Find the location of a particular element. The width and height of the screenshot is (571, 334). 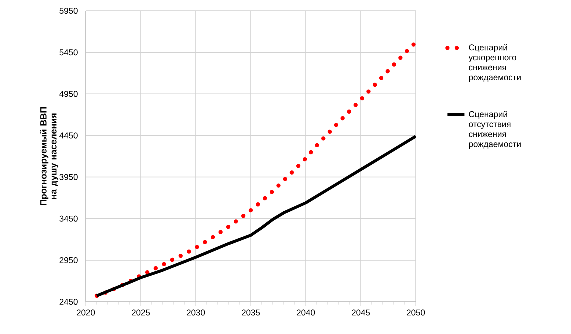

x-tick-label: 2035 is located at coordinates (251, 313).